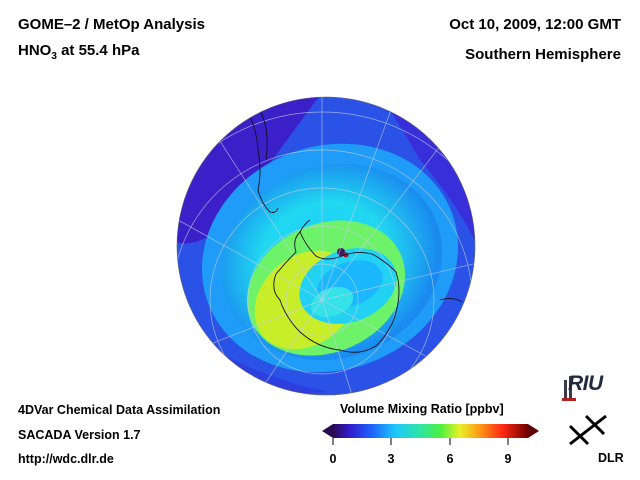 This screenshot has width=640, height=480. What do you see at coordinates (111, 24) in the screenshot?
I see `map-title: GOME–2 / MetOp Analysis` at bounding box center [111, 24].